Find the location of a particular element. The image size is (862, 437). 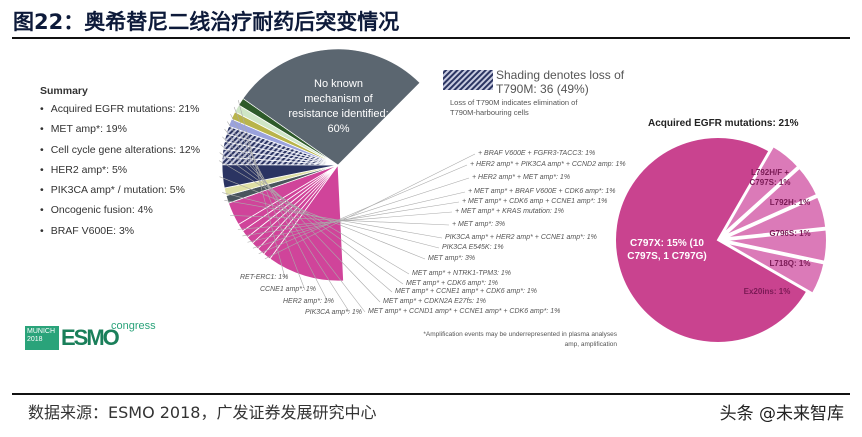

slice-label: PIK3CA amp* + HER2 amp* + CCNE1 amp*: 1% is located at coordinates (521, 237).